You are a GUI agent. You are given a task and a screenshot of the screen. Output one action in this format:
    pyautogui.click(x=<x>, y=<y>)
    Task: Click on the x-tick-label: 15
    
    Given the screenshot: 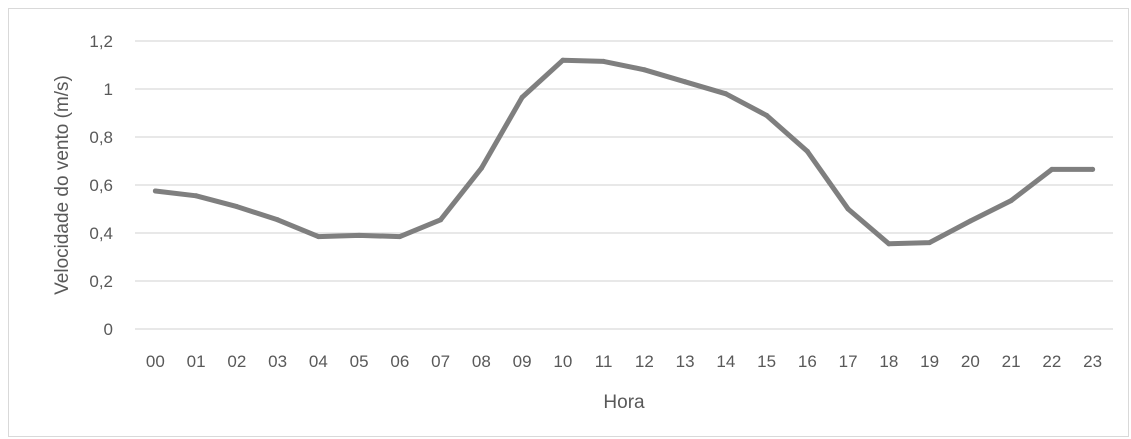 What is the action you would take?
    pyautogui.click(x=766, y=361)
    